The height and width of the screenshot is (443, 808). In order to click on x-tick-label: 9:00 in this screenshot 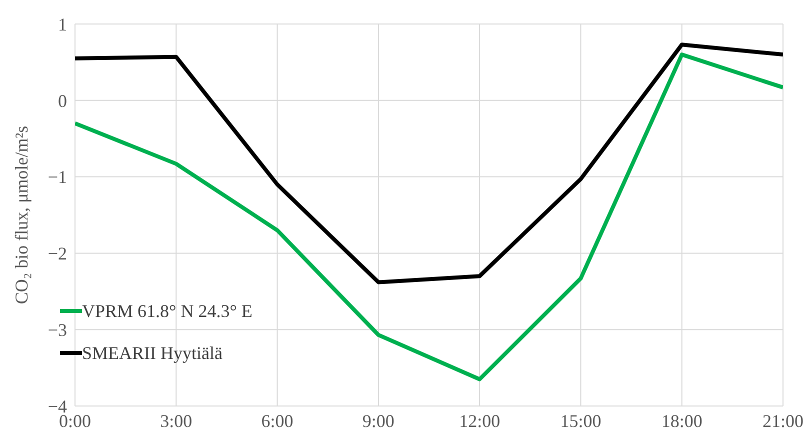, I will do `click(378, 420)`.